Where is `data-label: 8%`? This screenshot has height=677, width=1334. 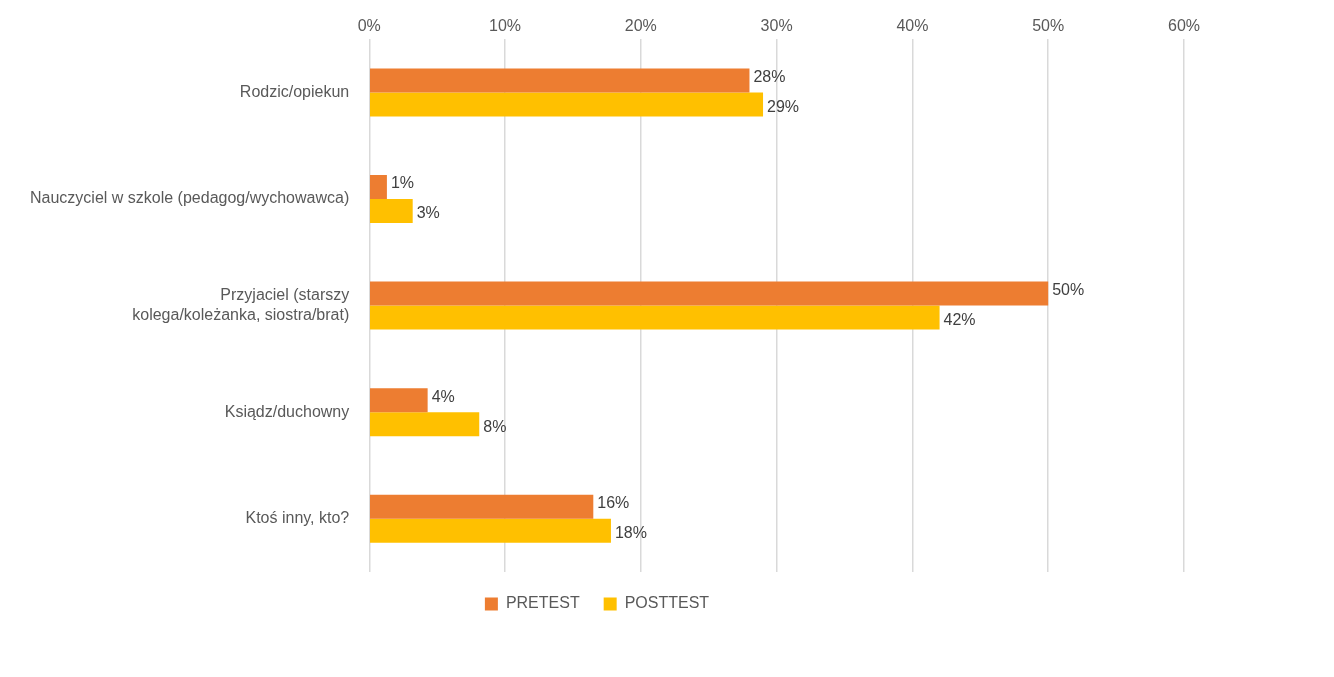
data-label: 8% is located at coordinates (495, 426).